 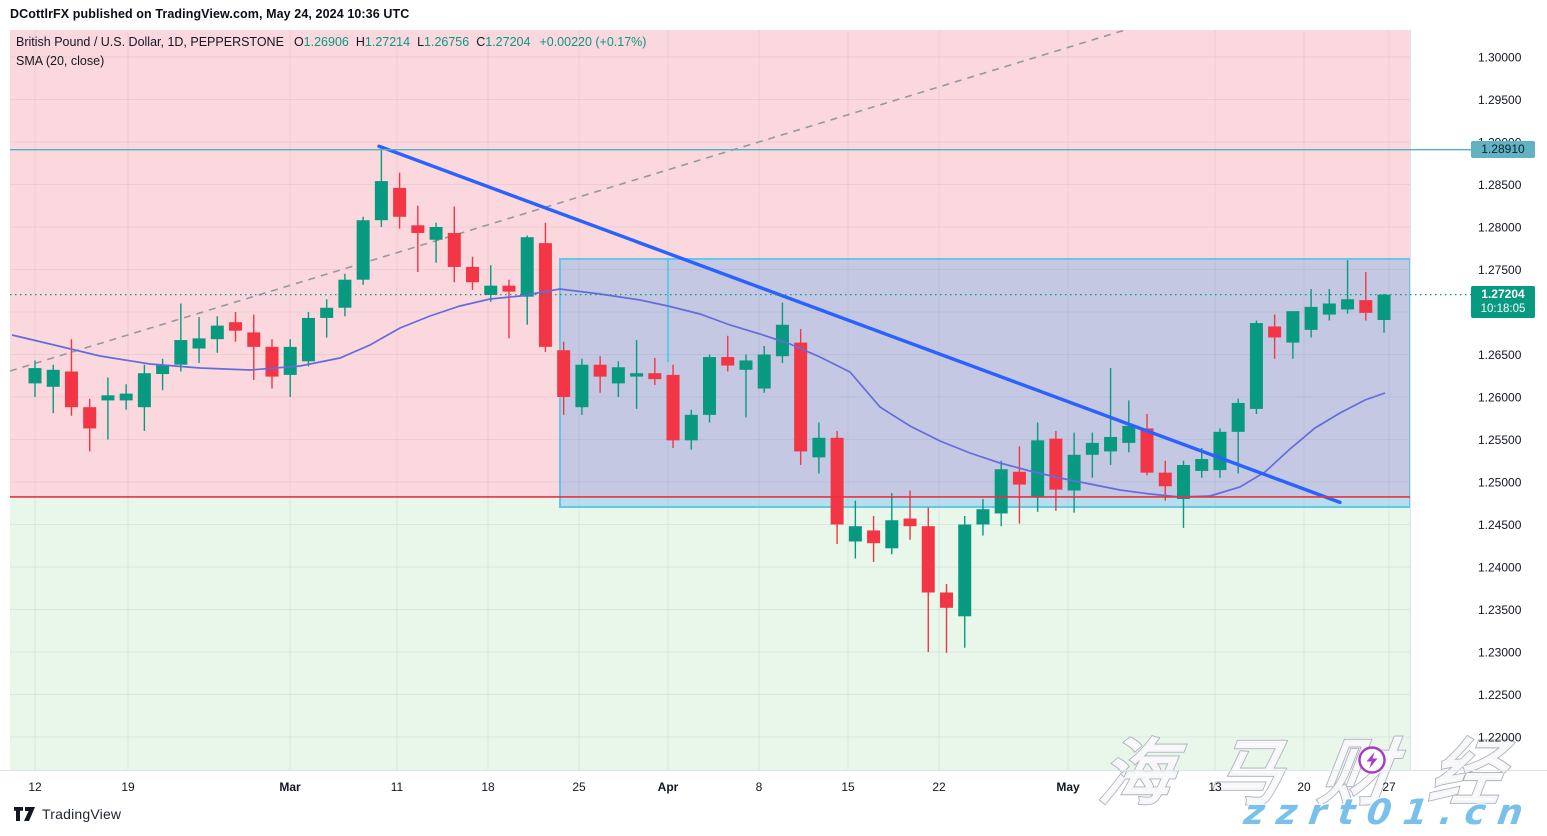 What do you see at coordinates (447, 42) in the screenshot?
I see `low-value: 1.26756` at bounding box center [447, 42].